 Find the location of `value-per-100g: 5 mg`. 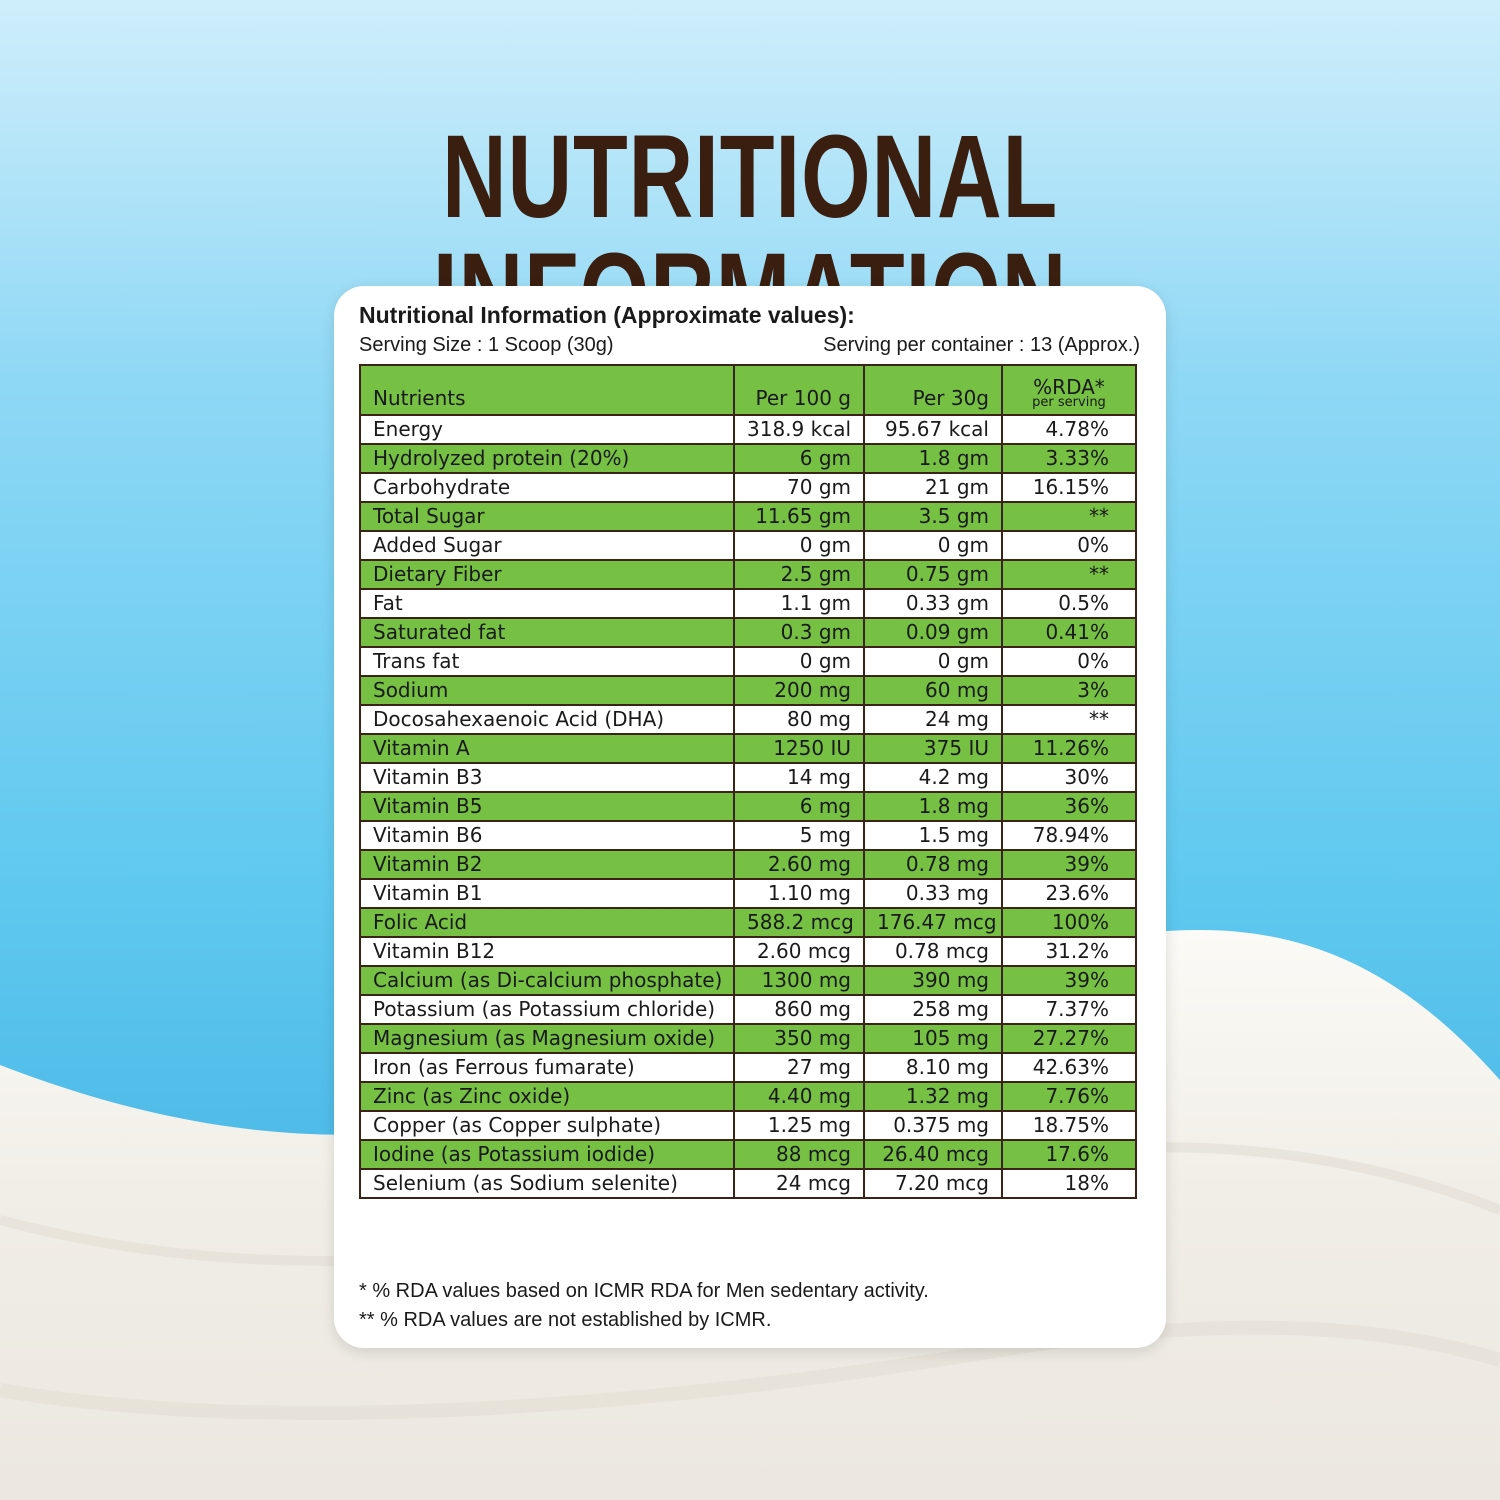

value-per-100g: 5 mg is located at coordinates (799, 835).